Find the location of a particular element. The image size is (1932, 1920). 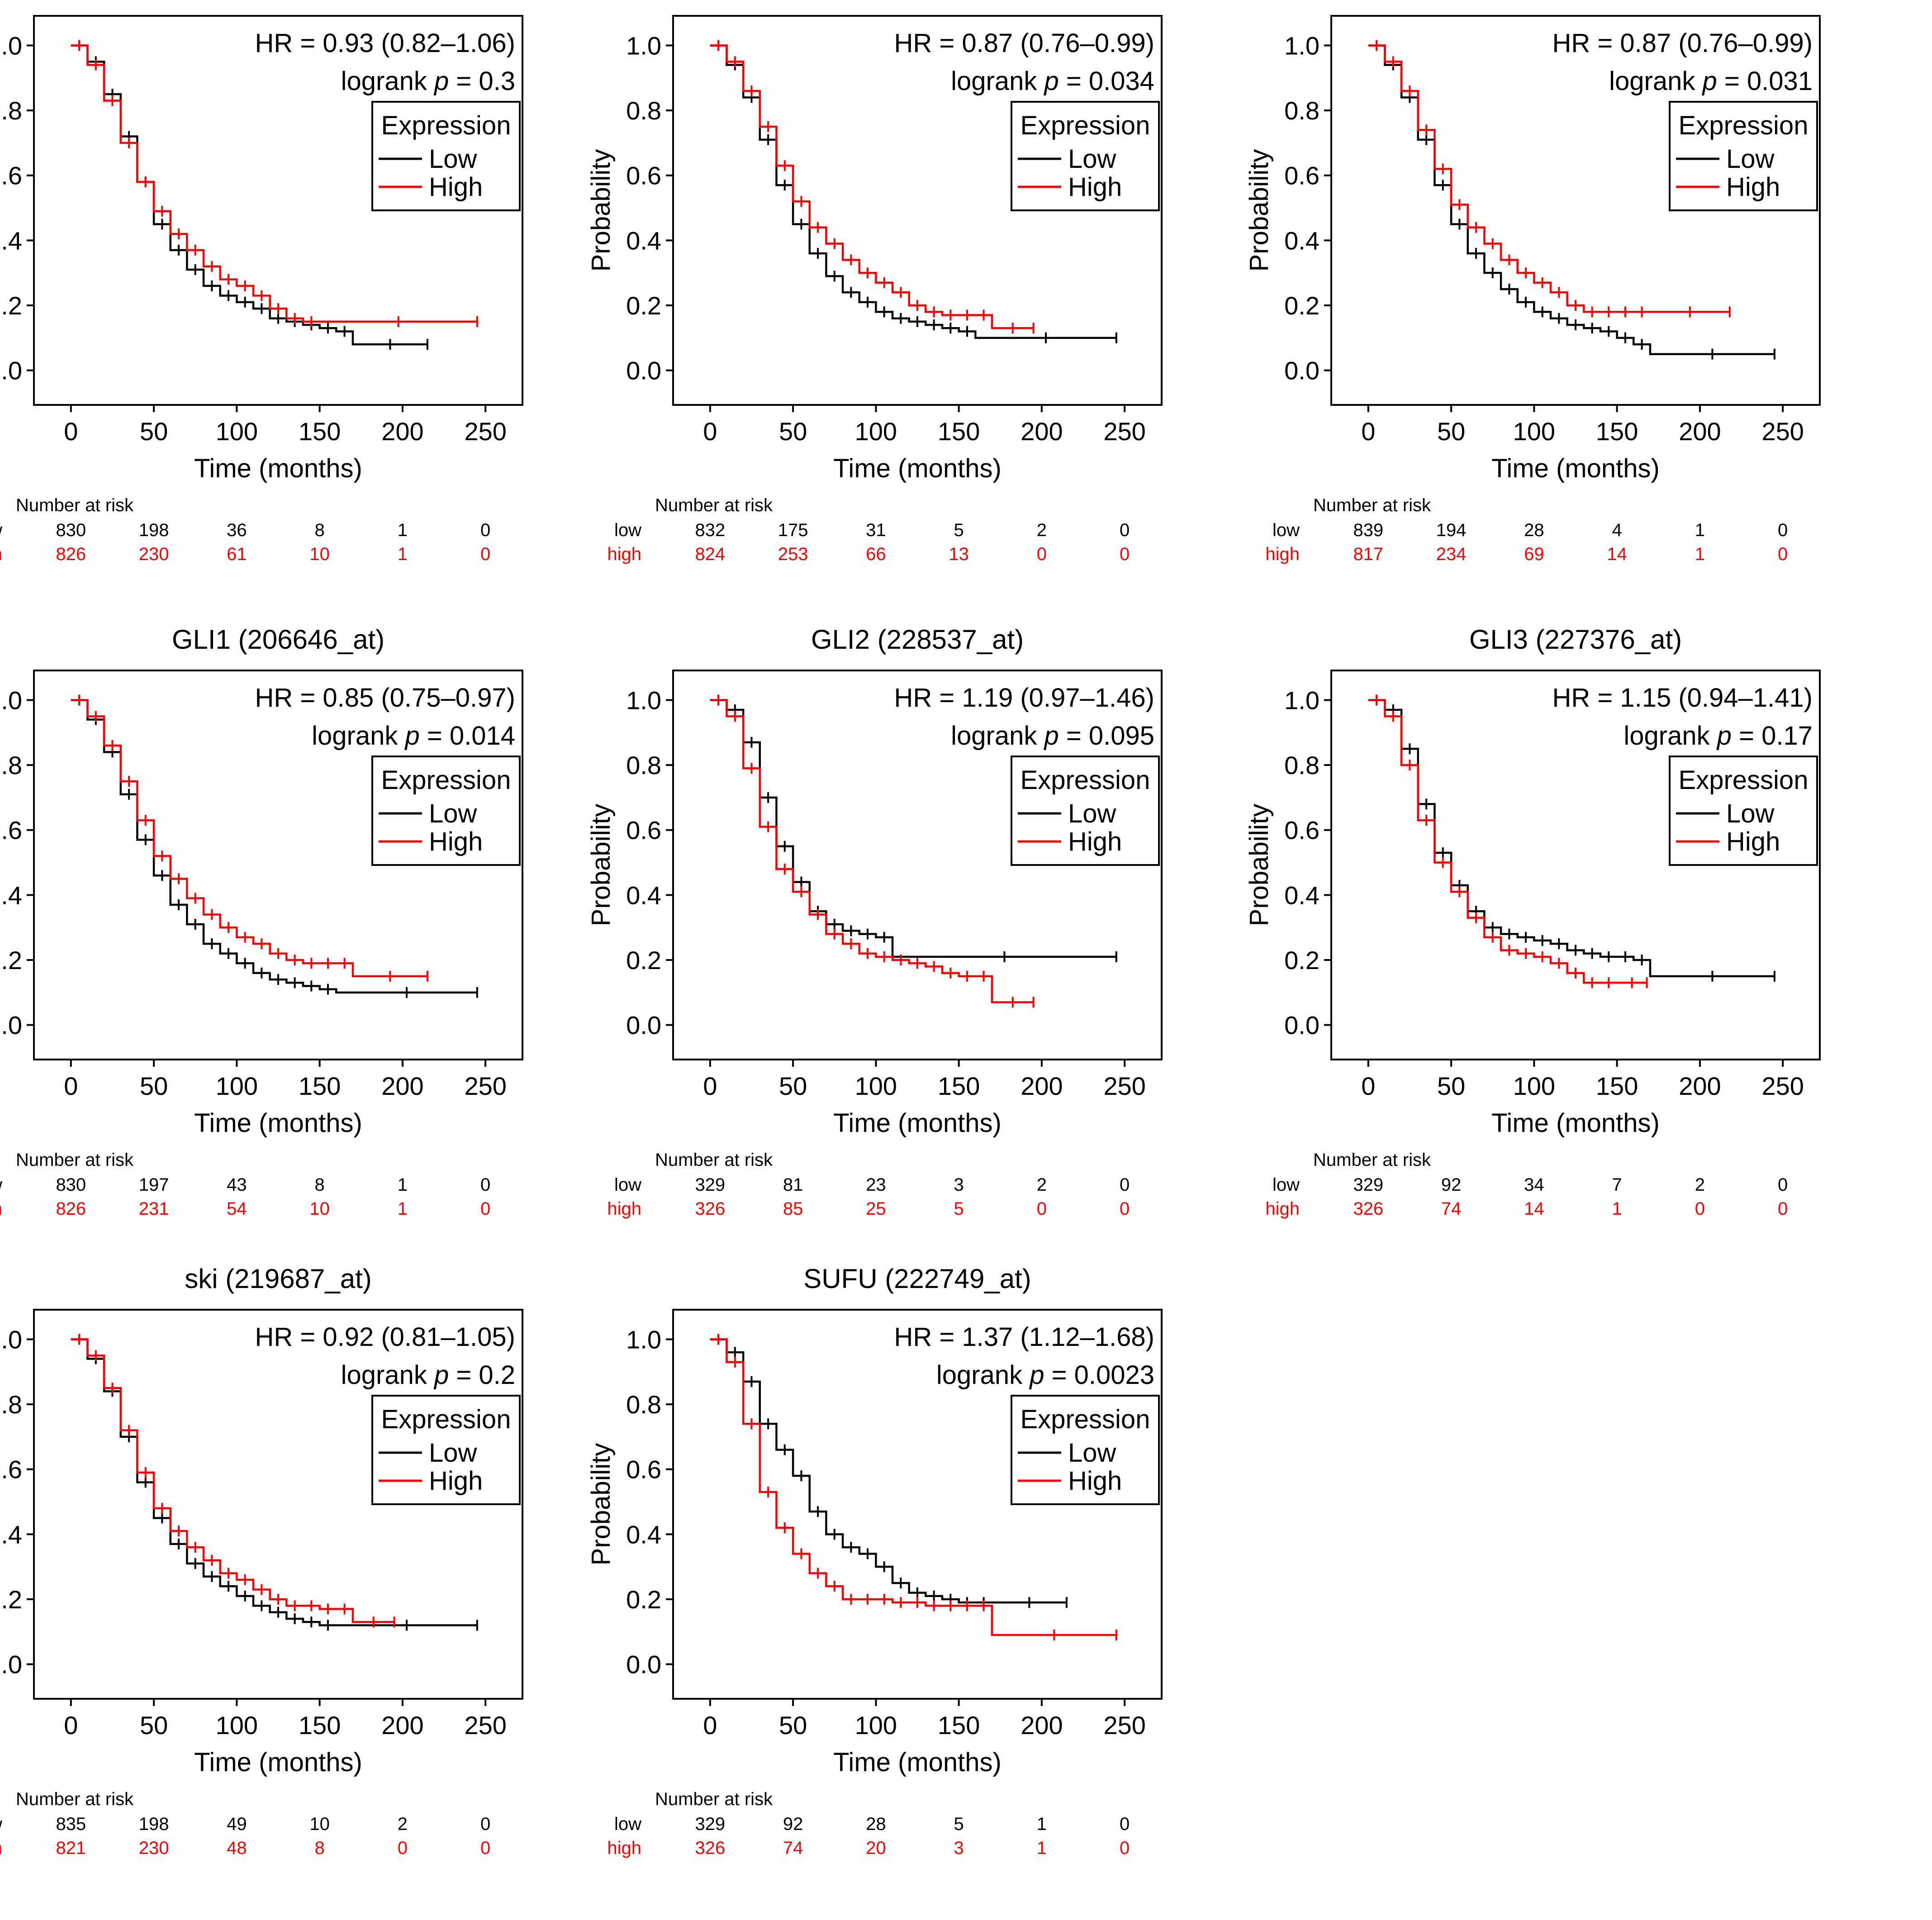

risk-count-low: 92 is located at coordinates (793, 1824).